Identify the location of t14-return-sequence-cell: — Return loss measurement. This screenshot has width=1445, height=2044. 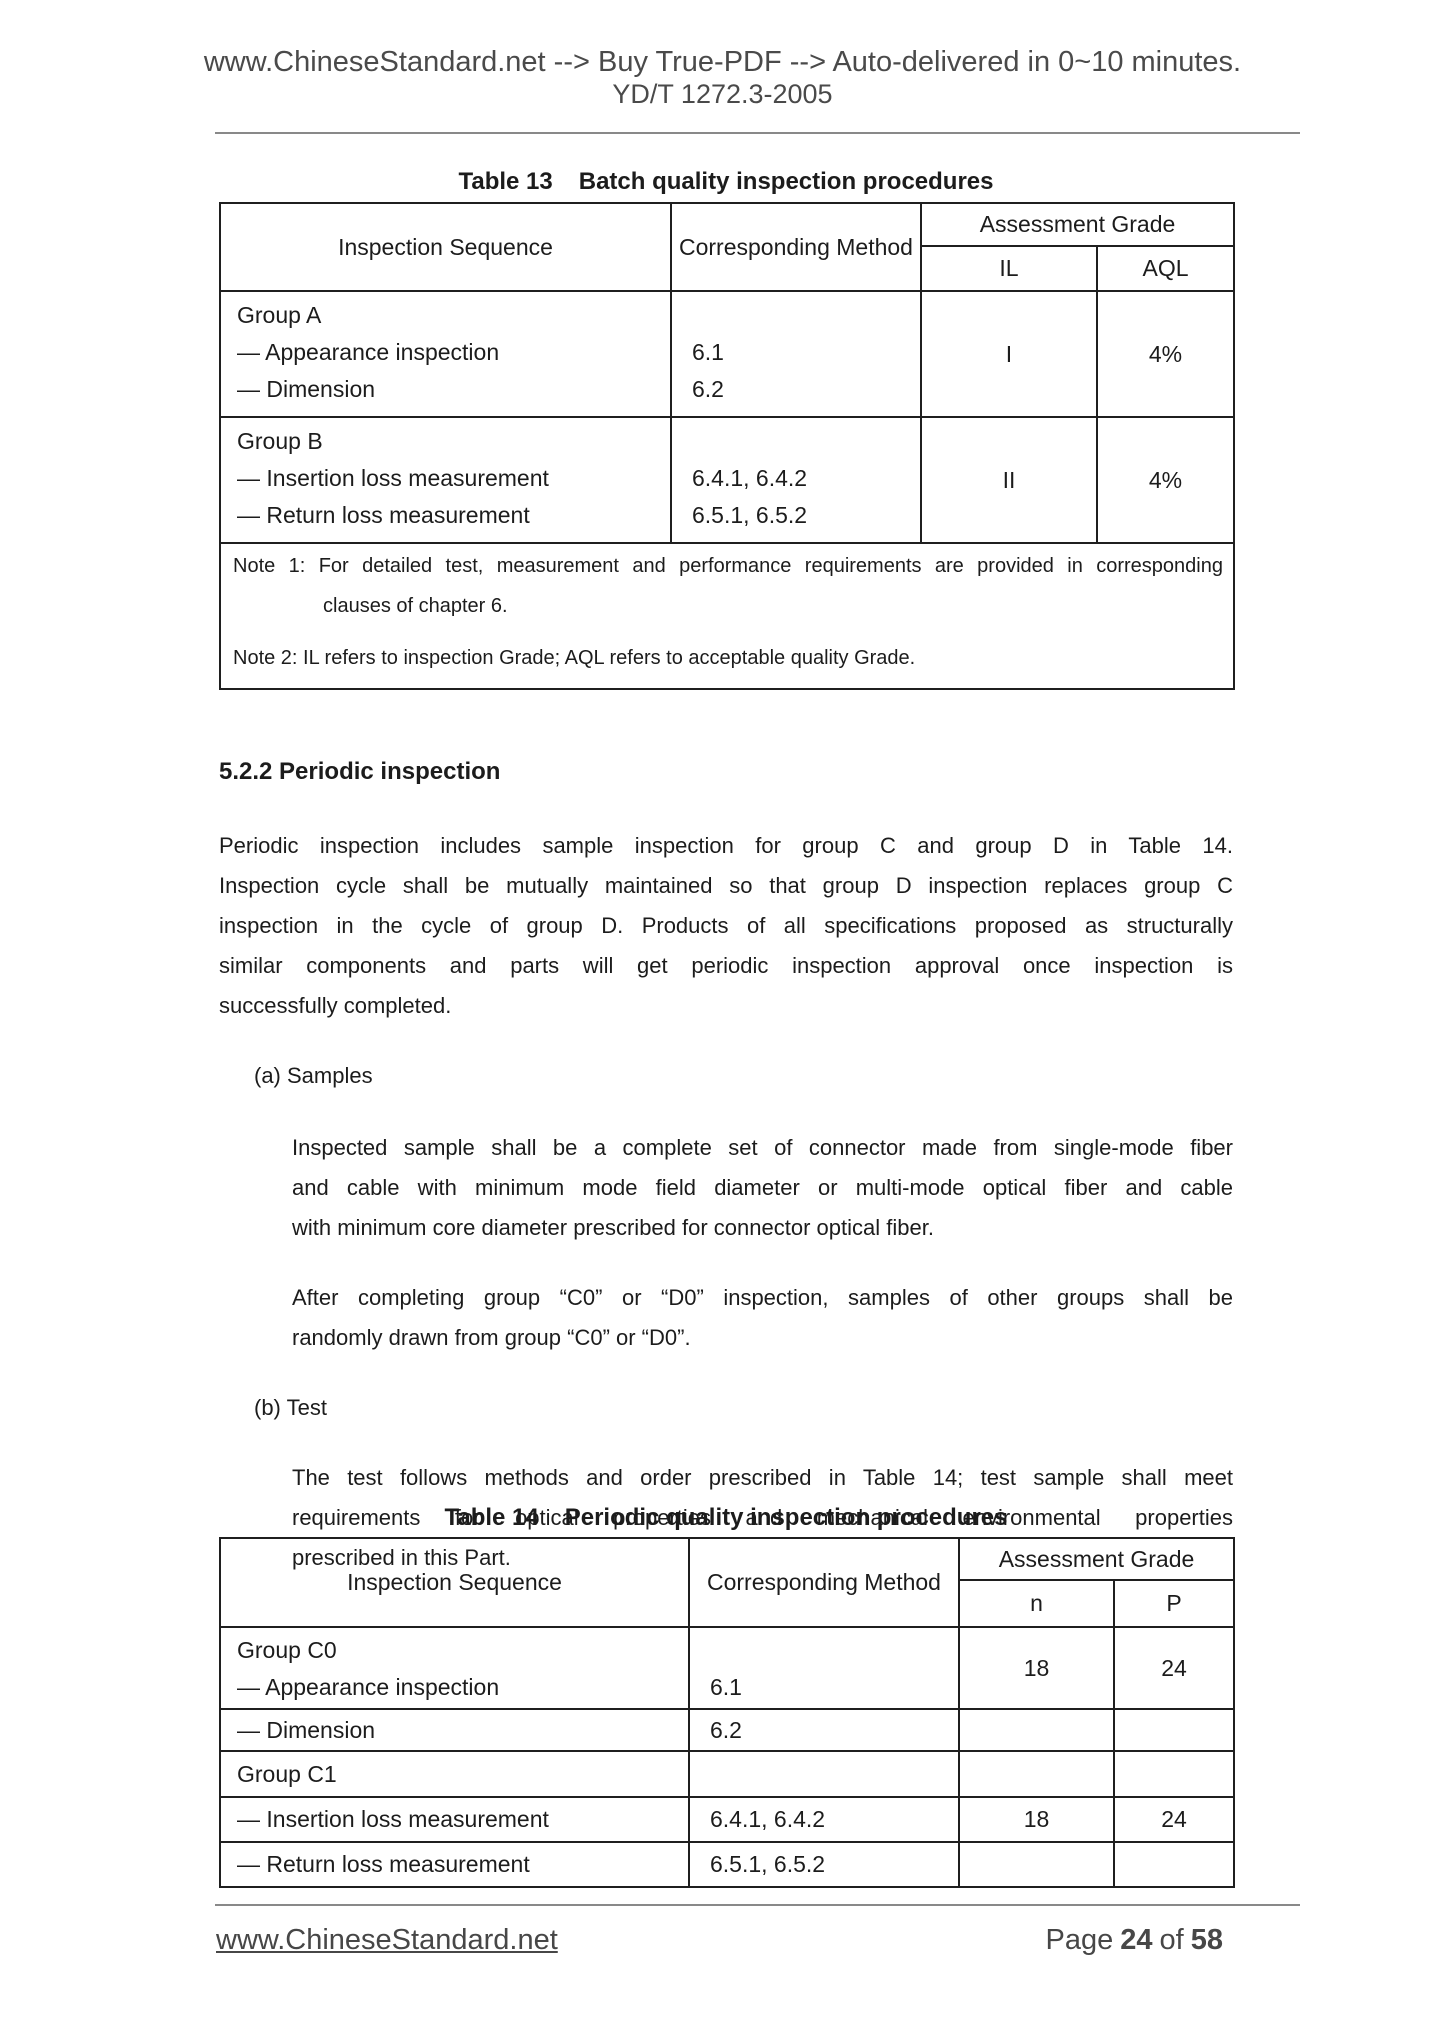
(454, 1864).